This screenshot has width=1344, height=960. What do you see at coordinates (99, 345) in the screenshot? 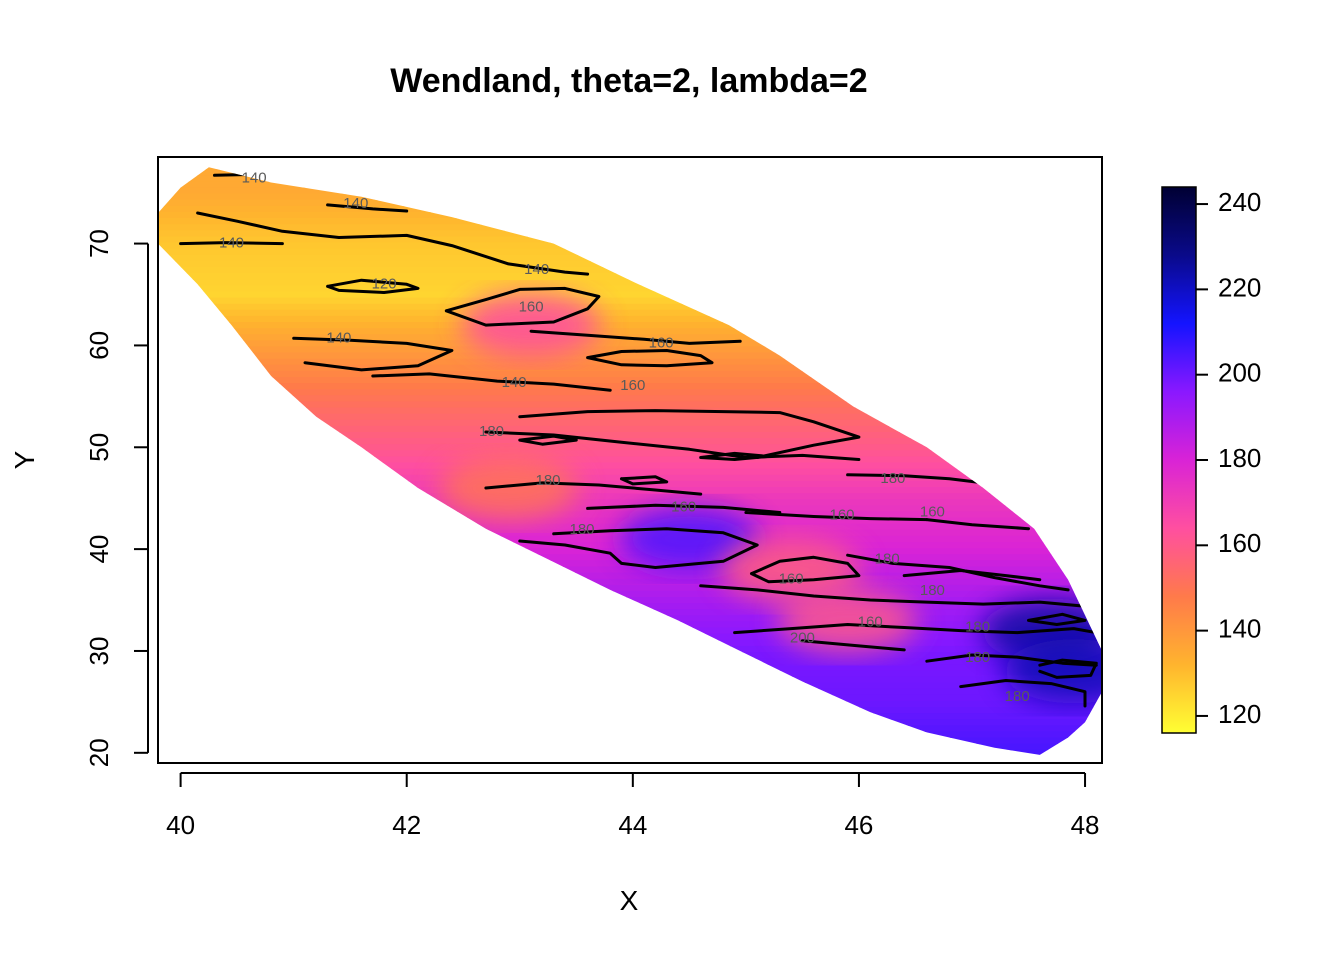
I see `y-tick-label: 60` at bounding box center [99, 345].